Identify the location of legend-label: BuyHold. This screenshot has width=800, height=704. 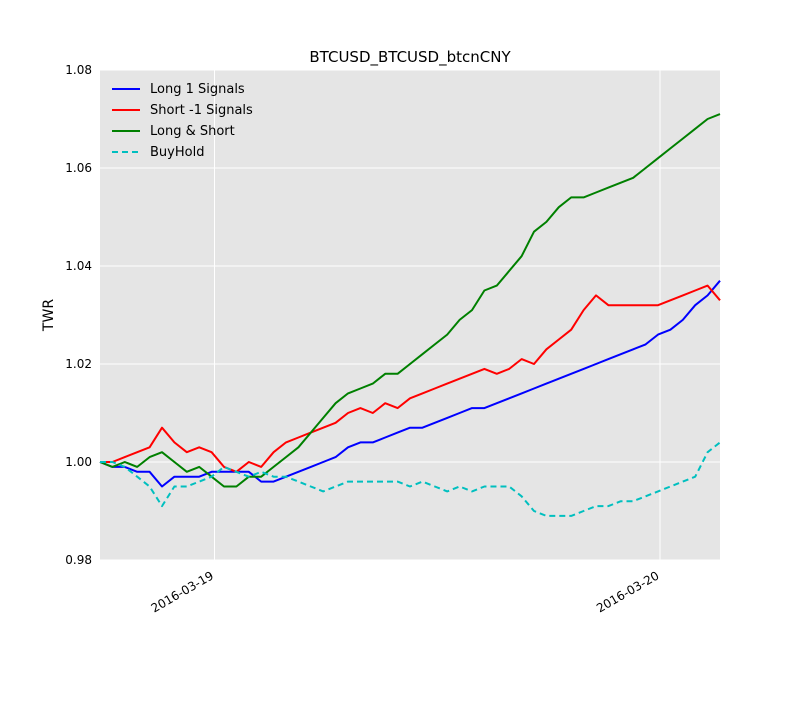
(177, 152).